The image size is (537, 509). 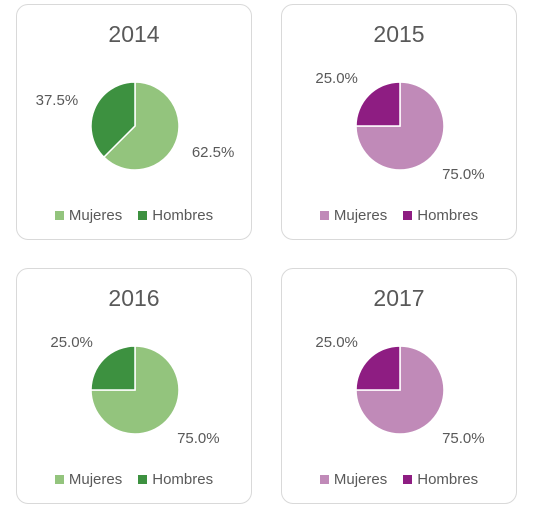 What do you see at coordinates (134, 298) in the screenshot?
I see `chart-title: 2016` at bounding box center [134, 298].